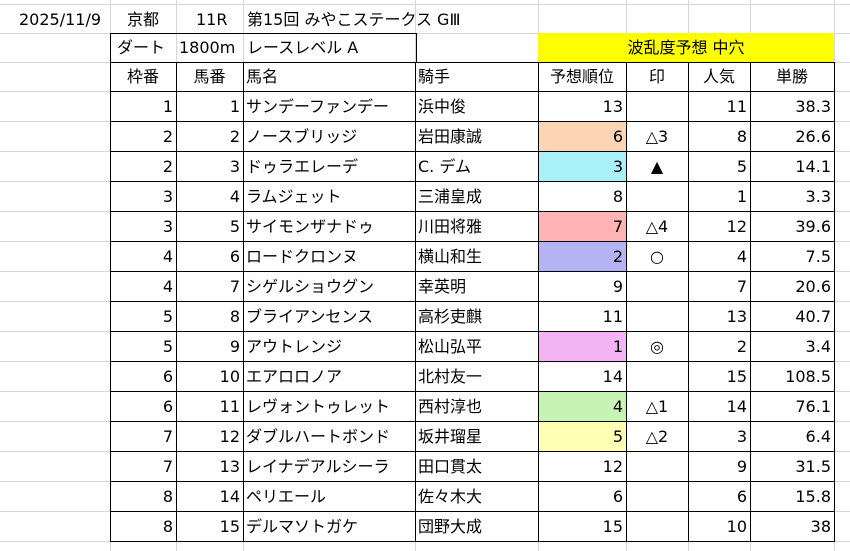  I want to click on race-date: 2025/11/9, so click(60, 19).